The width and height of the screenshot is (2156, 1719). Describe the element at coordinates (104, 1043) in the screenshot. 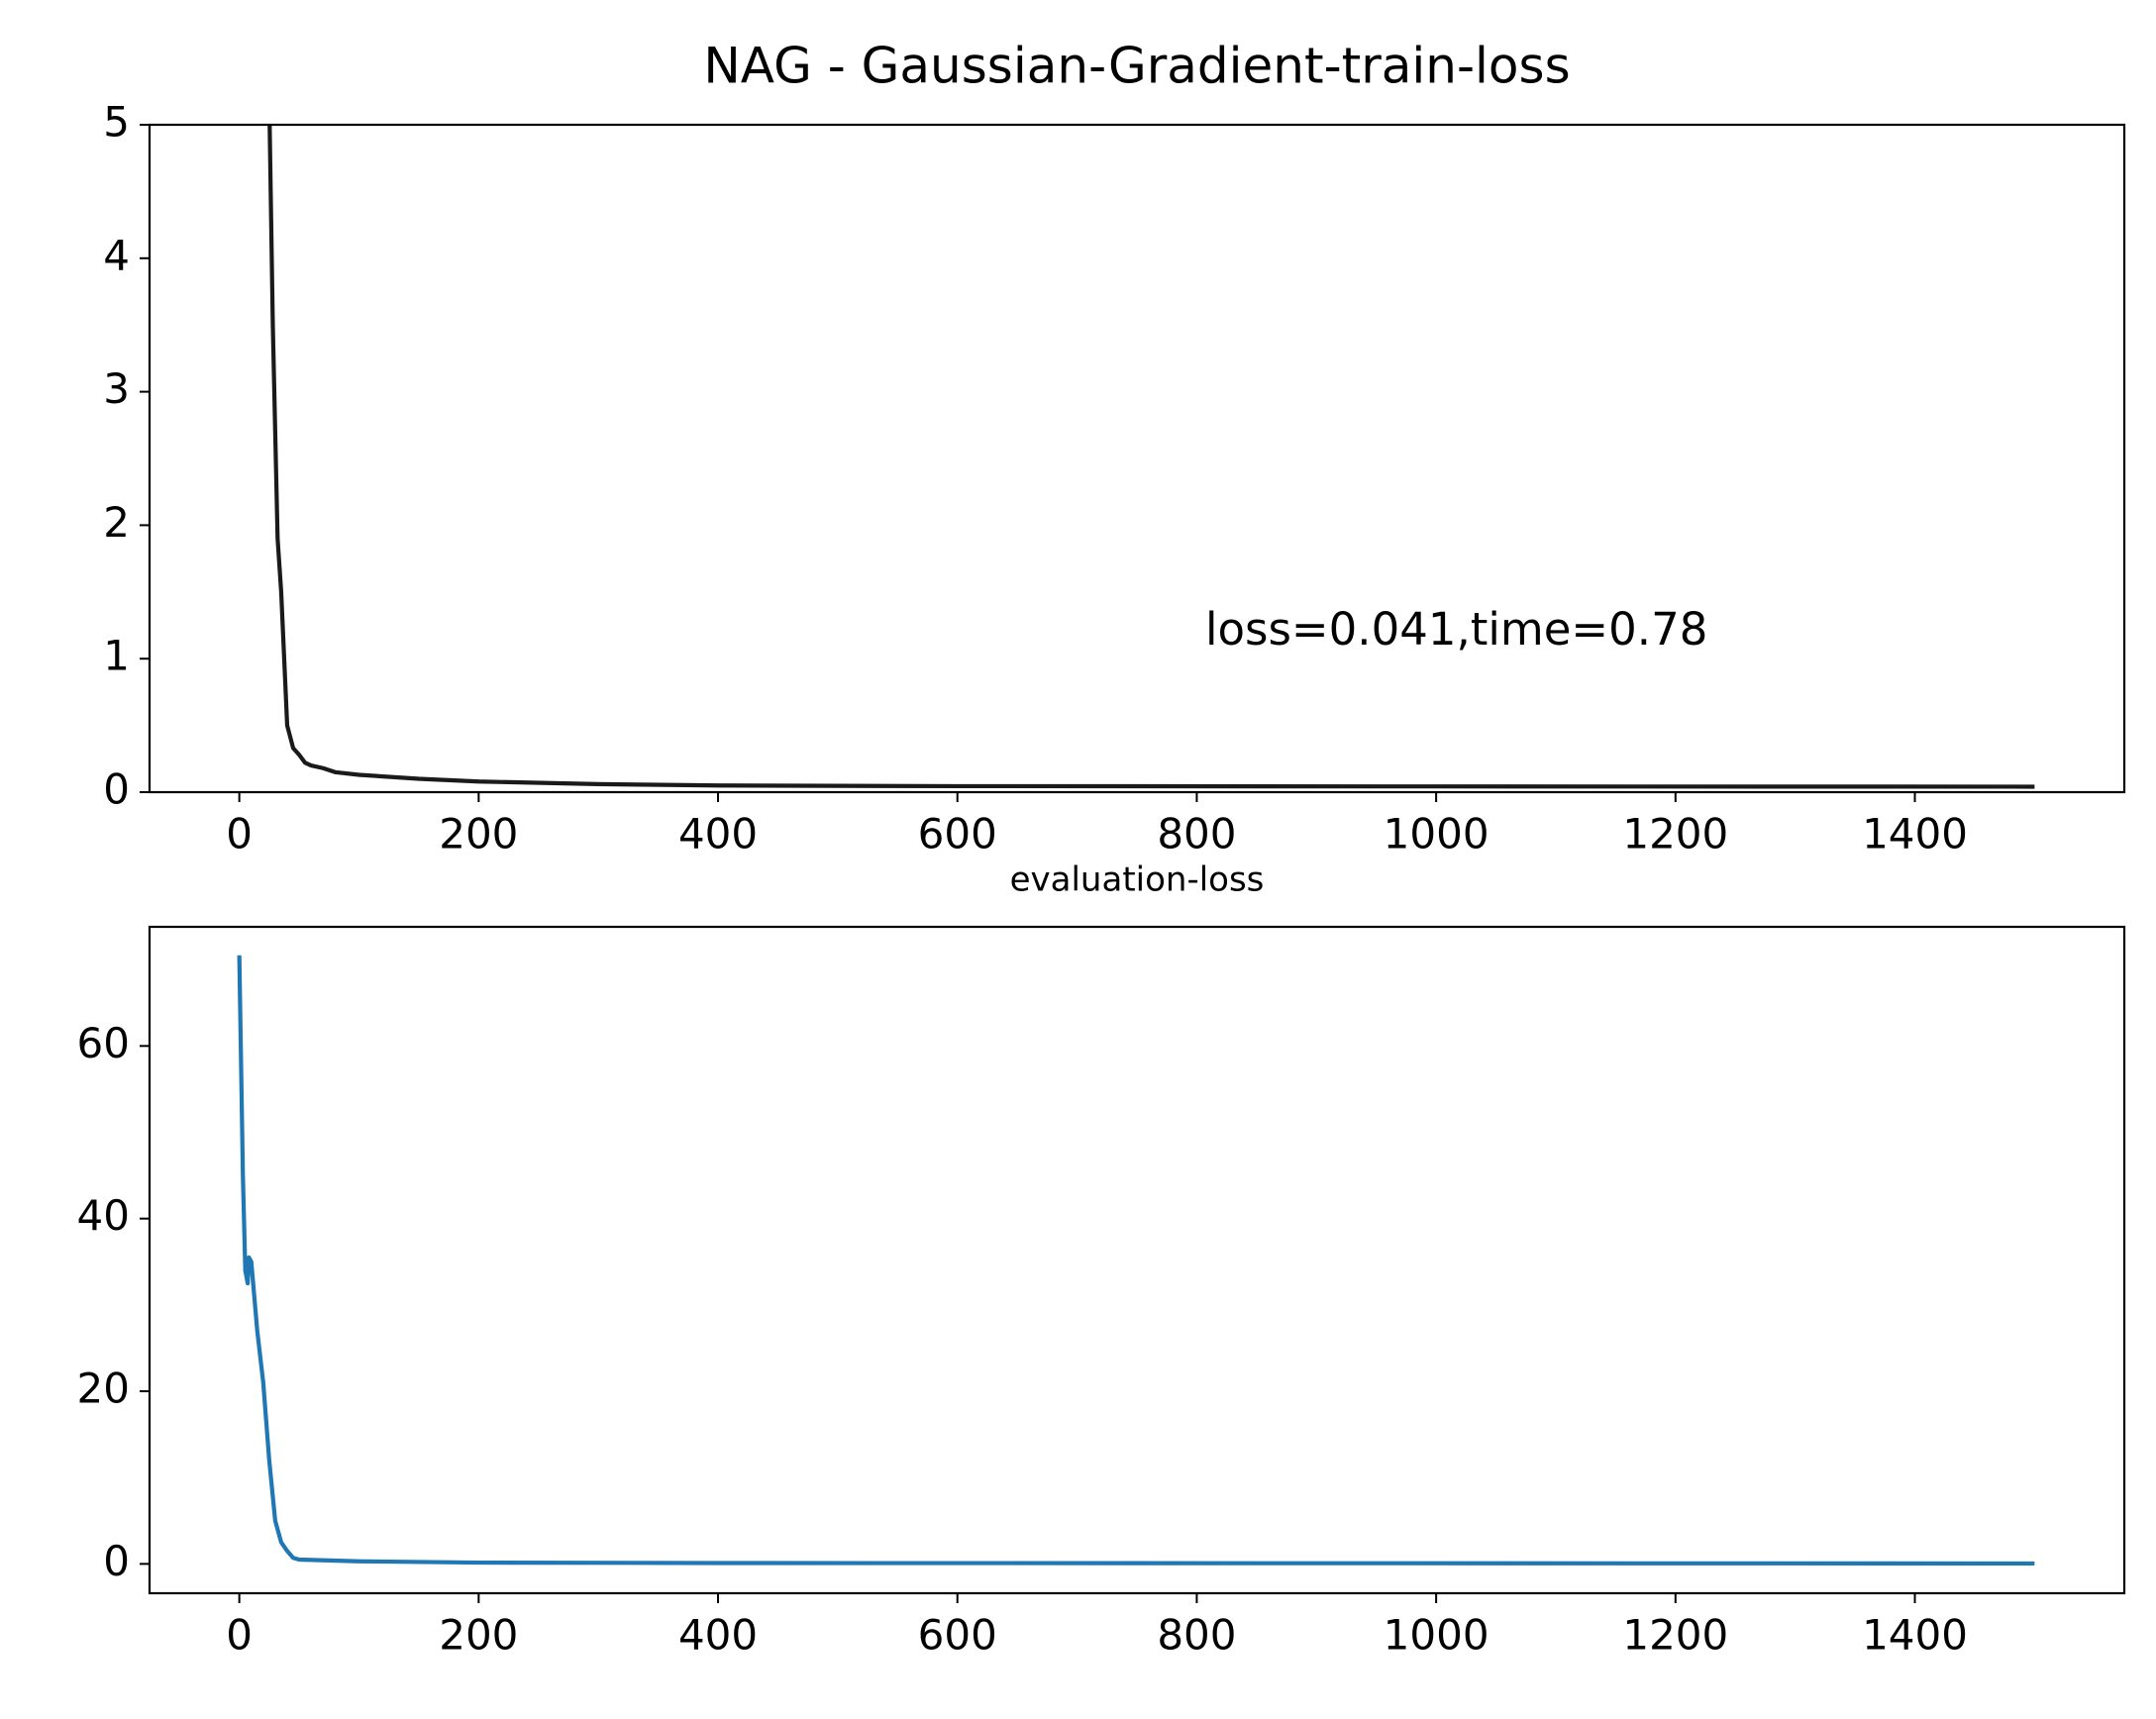

I see `y-tick-label: 60` at that location.